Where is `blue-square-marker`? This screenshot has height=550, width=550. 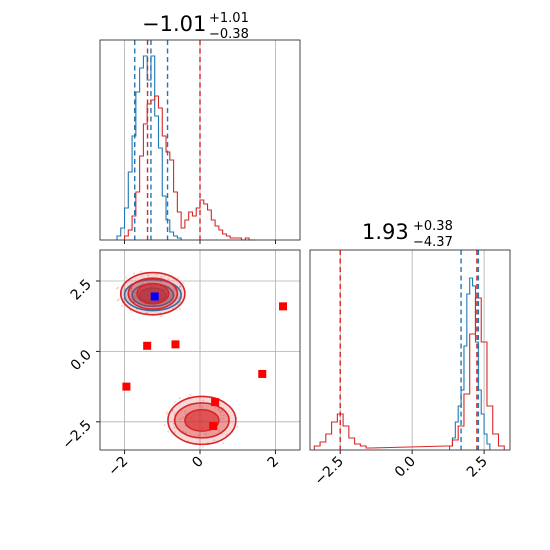
blue-square-marker is located at coordinates (154, 296).